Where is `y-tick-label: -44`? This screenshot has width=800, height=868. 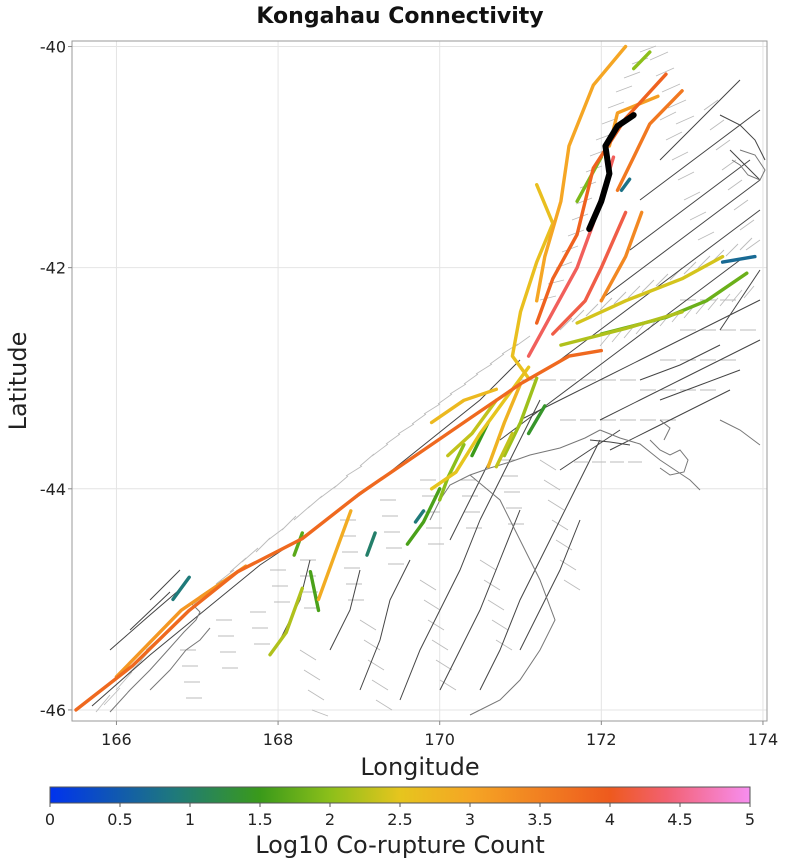
y-tick-label: -44 is located at coordinates (53, 489).